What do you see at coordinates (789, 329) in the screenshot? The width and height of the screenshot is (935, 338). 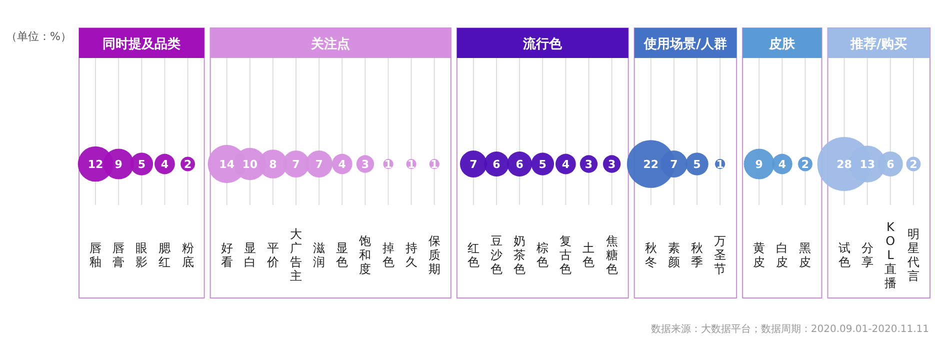 I see `source-note: 数据来源：大数据平台；数据周期：2020.09.01-2020.11.11` at bounding box center [789, 329].